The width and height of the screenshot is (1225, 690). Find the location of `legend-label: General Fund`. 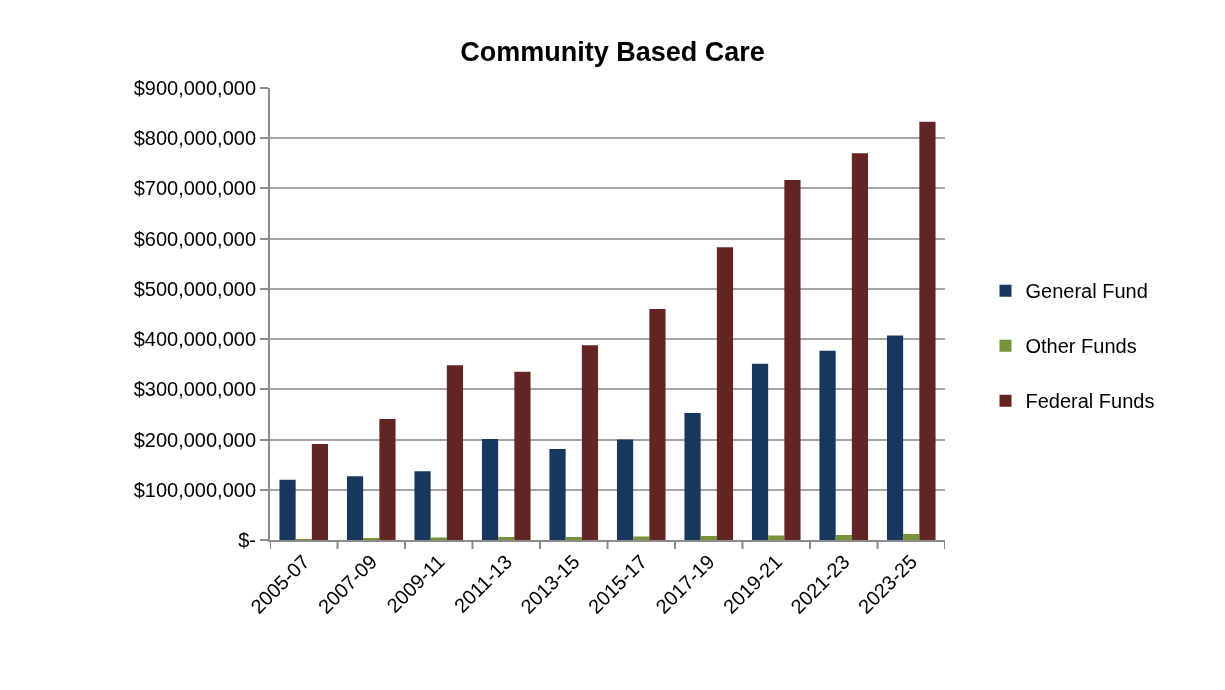

legend-label: General Fund is located at coordinates (1086, 291).